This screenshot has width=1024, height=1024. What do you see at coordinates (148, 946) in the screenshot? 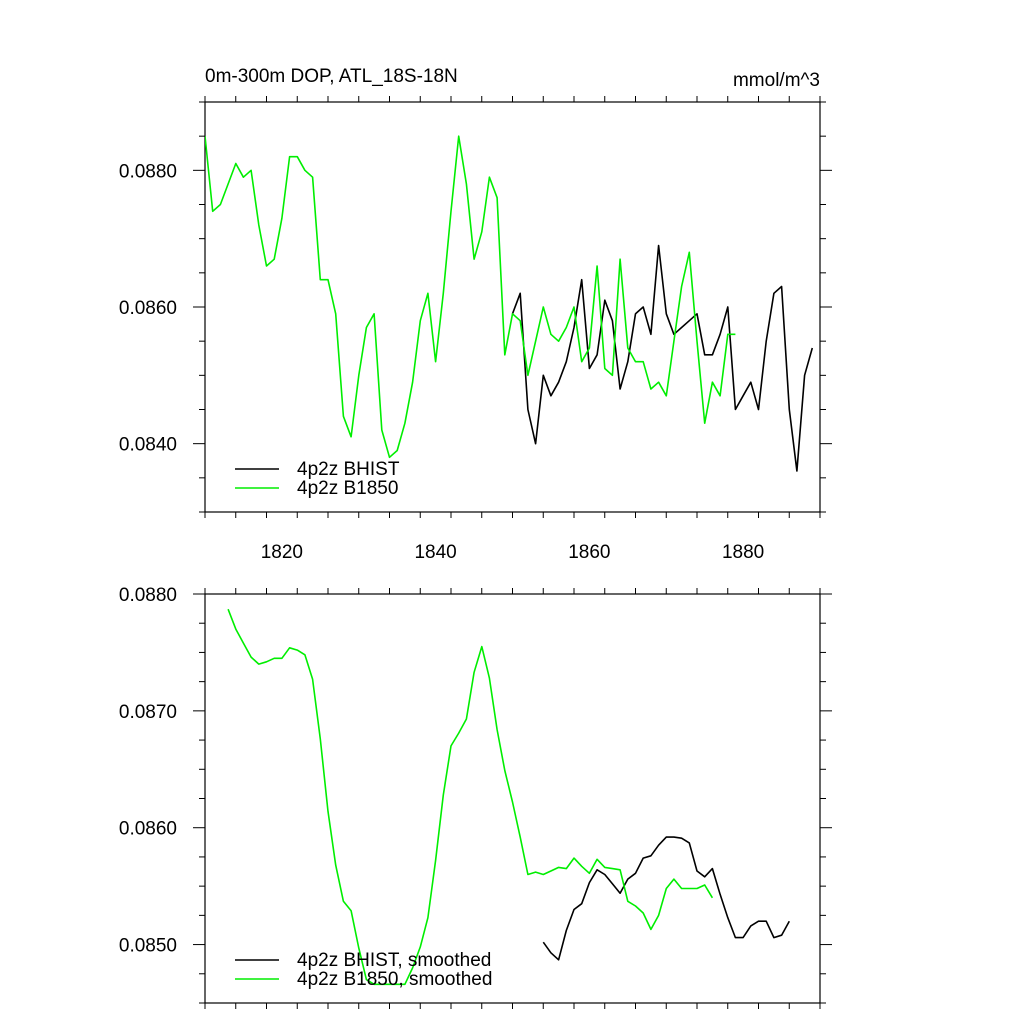
I see `y-tick-label: 0.0850` at bounding box center [148, 946].